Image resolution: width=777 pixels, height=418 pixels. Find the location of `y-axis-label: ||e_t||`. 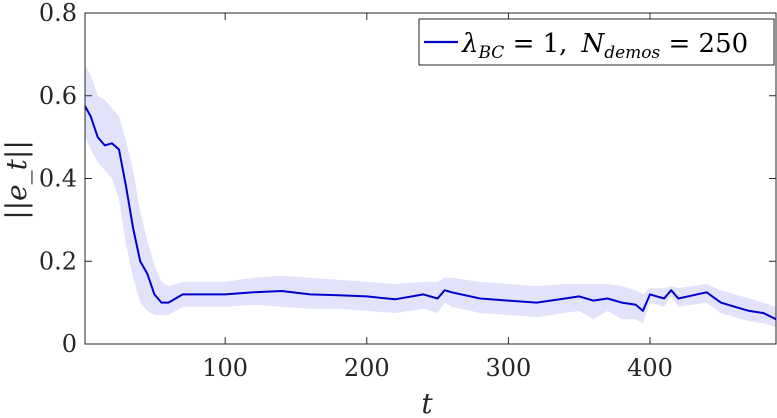

y-axis-label: ||e_t|| is located at coordinates (16, 180).